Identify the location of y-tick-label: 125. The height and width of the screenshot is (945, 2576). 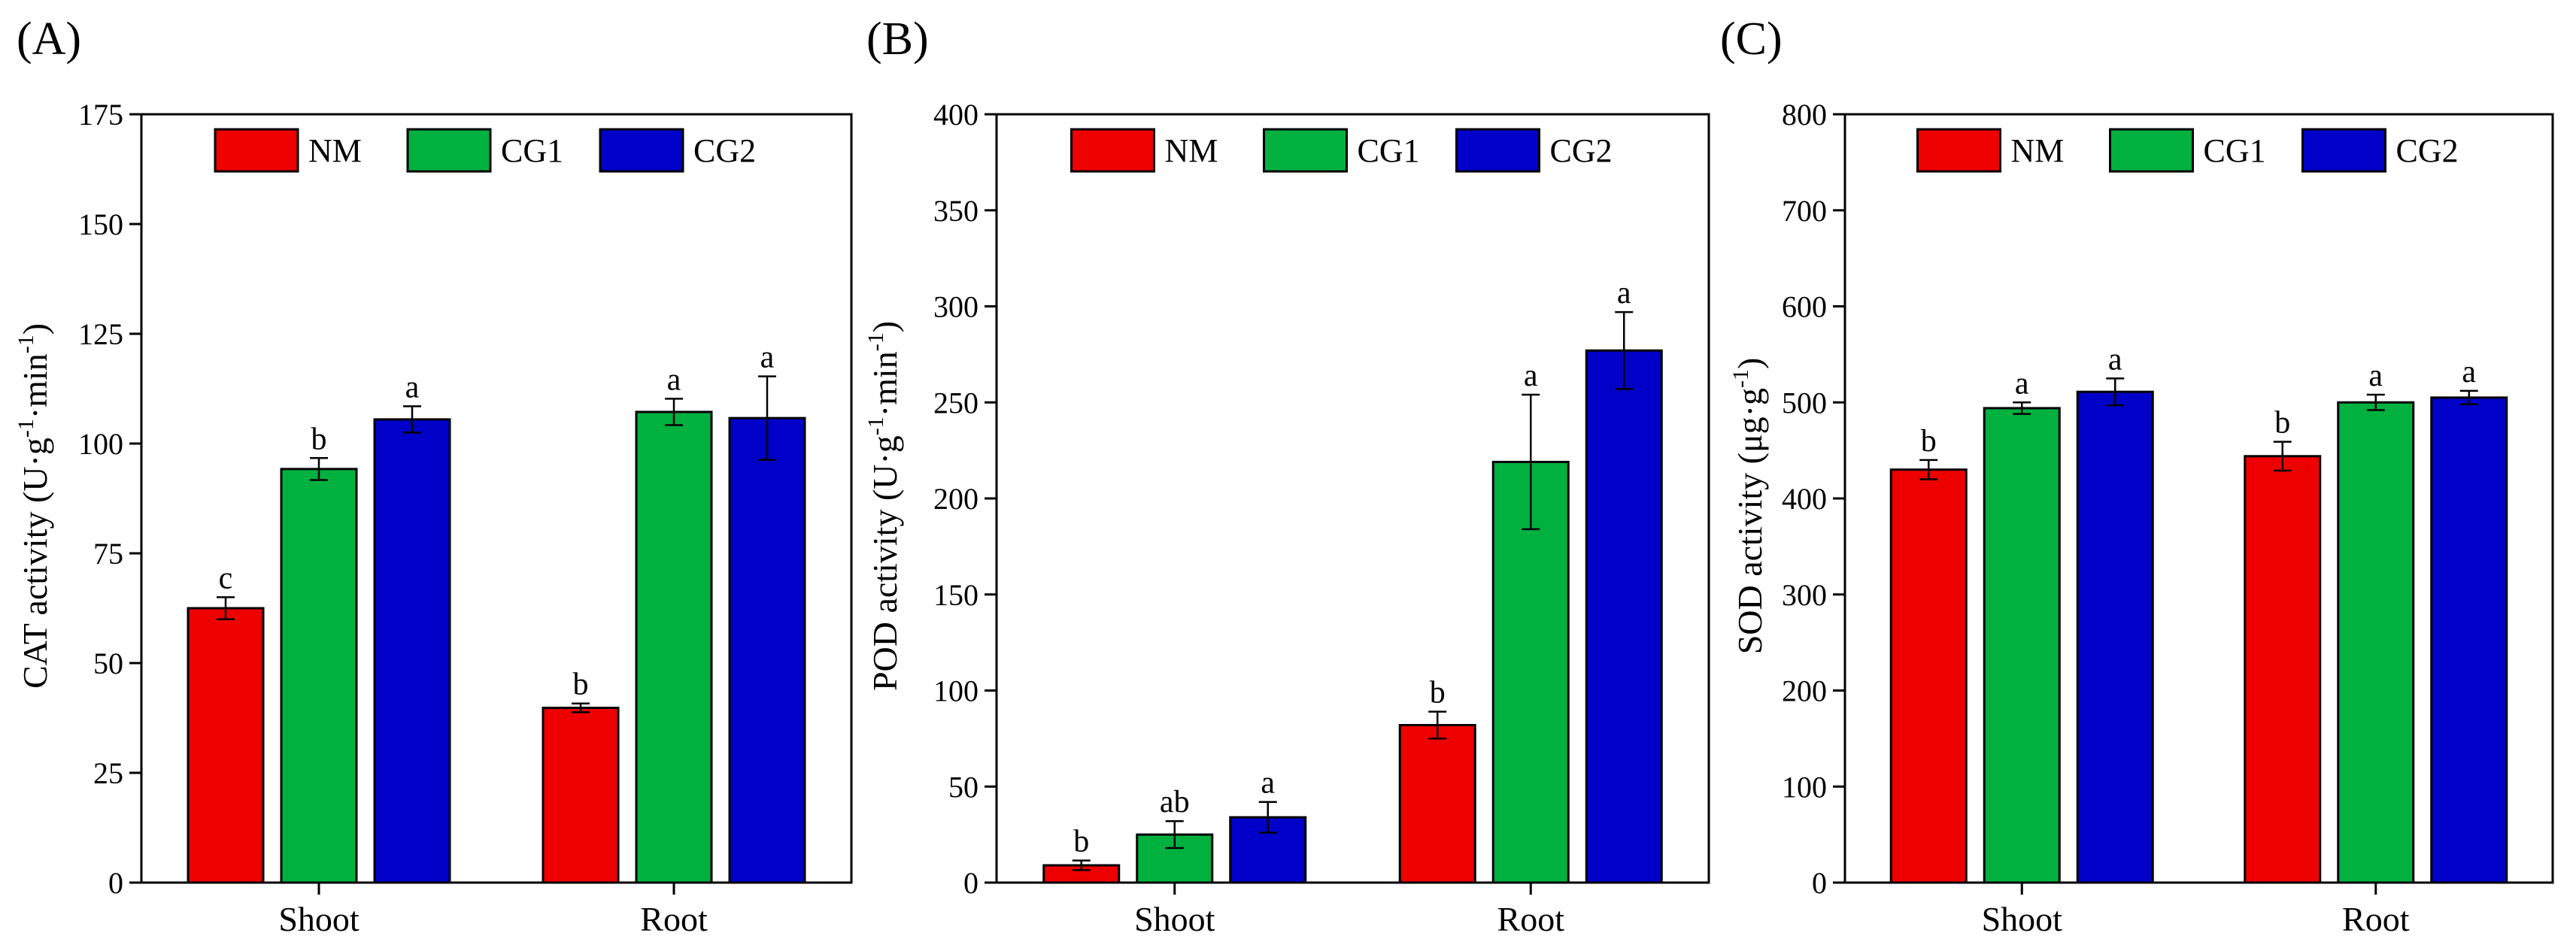
(100, 334).